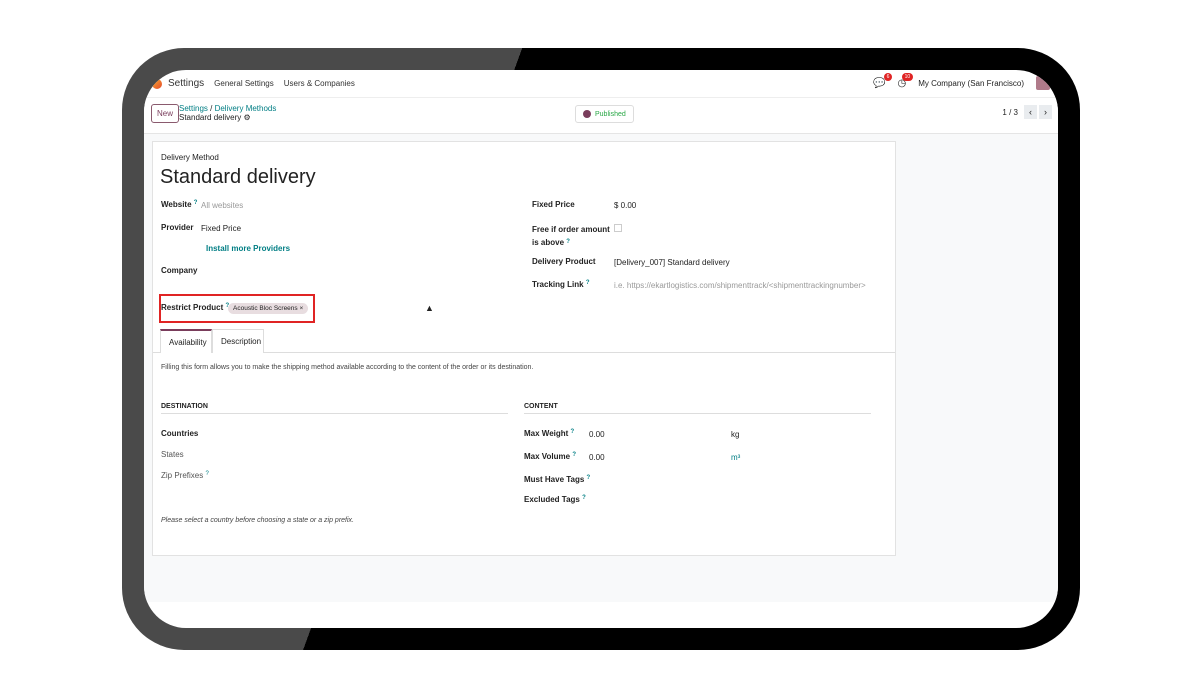 The width and height of the screenshot is (1200, 697). What do you see at coordinates (244, 83) in the screenshot?
I see `nav-general-settings: General Settings` at bounding box center [244, 83].